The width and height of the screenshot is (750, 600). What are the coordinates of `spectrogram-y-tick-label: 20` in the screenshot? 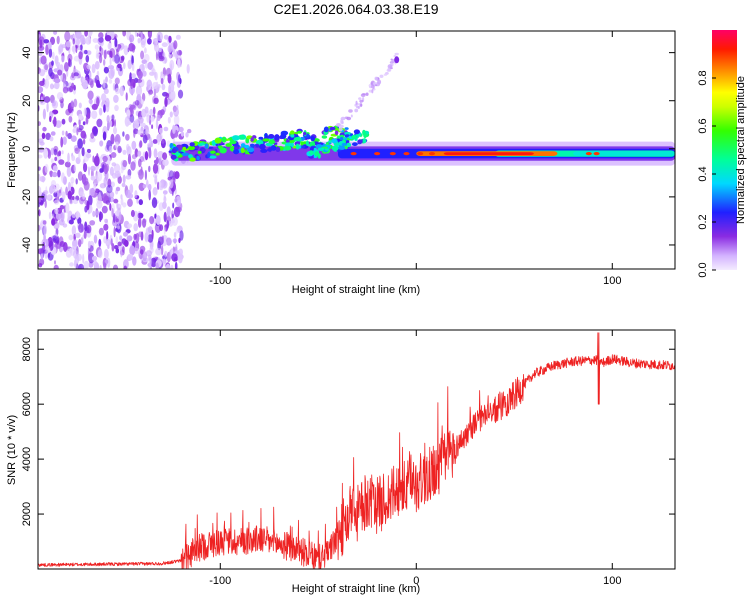 It's located at (27, 101).